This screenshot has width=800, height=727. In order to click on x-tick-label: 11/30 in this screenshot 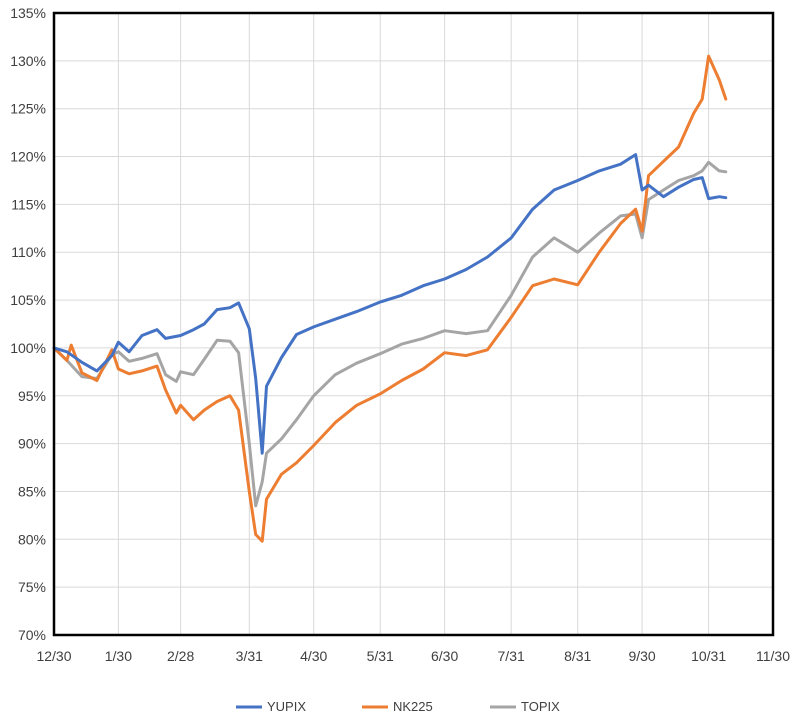, I will do `click(773, 656)`.